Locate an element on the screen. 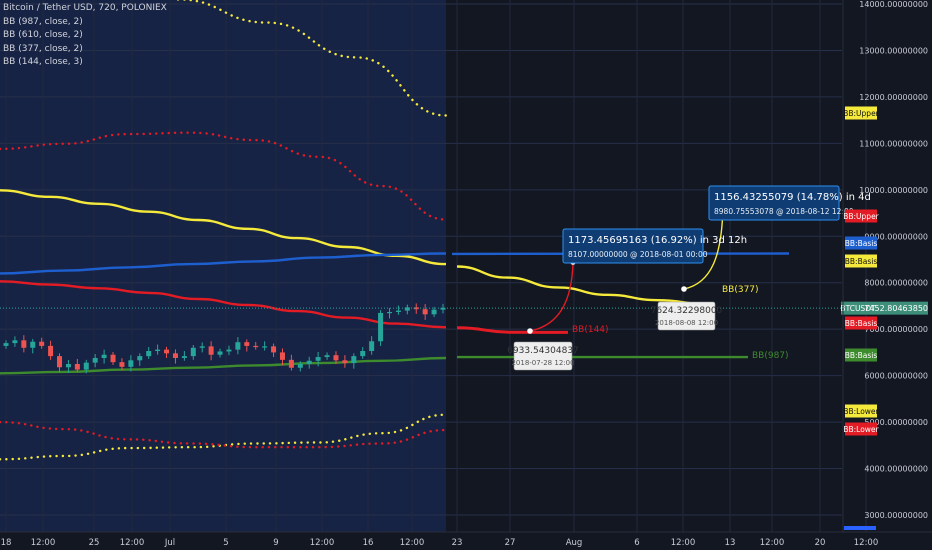  red-low-box-price: 6933.54304837 is located at coordinates (543, 351).